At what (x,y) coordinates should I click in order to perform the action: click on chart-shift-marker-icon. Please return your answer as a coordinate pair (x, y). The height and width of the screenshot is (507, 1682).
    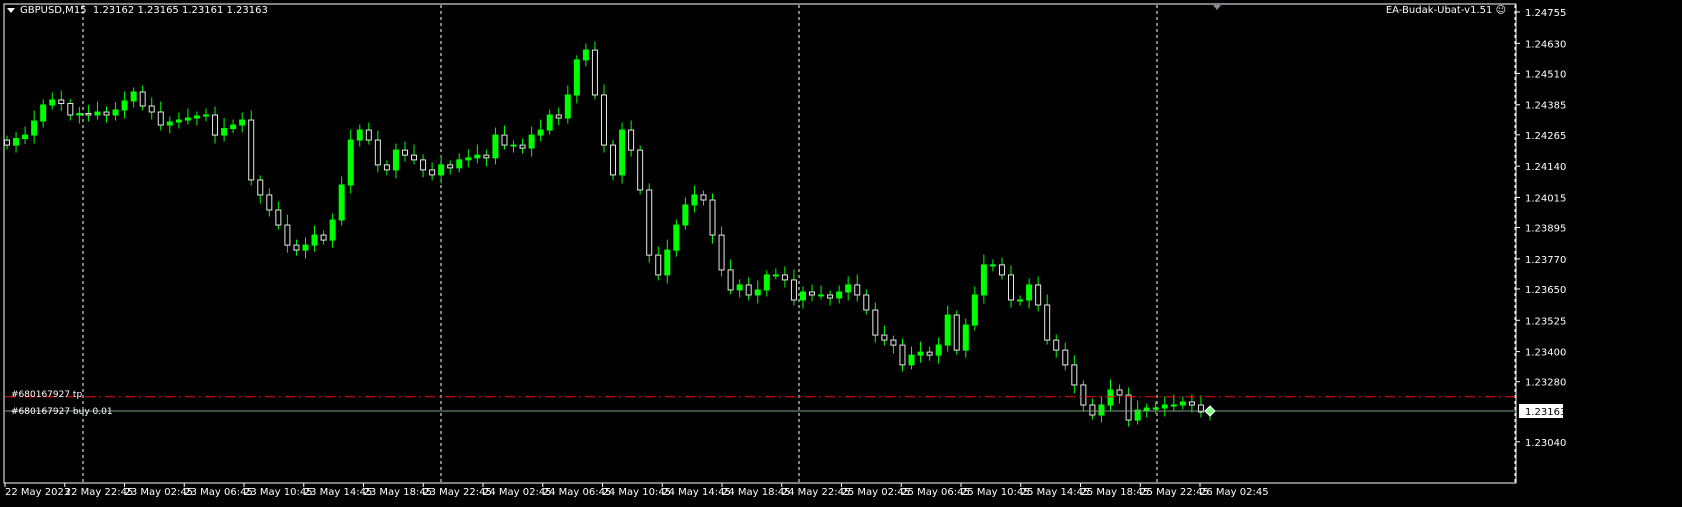
    Looking at the image, I should click on (1217, 7).